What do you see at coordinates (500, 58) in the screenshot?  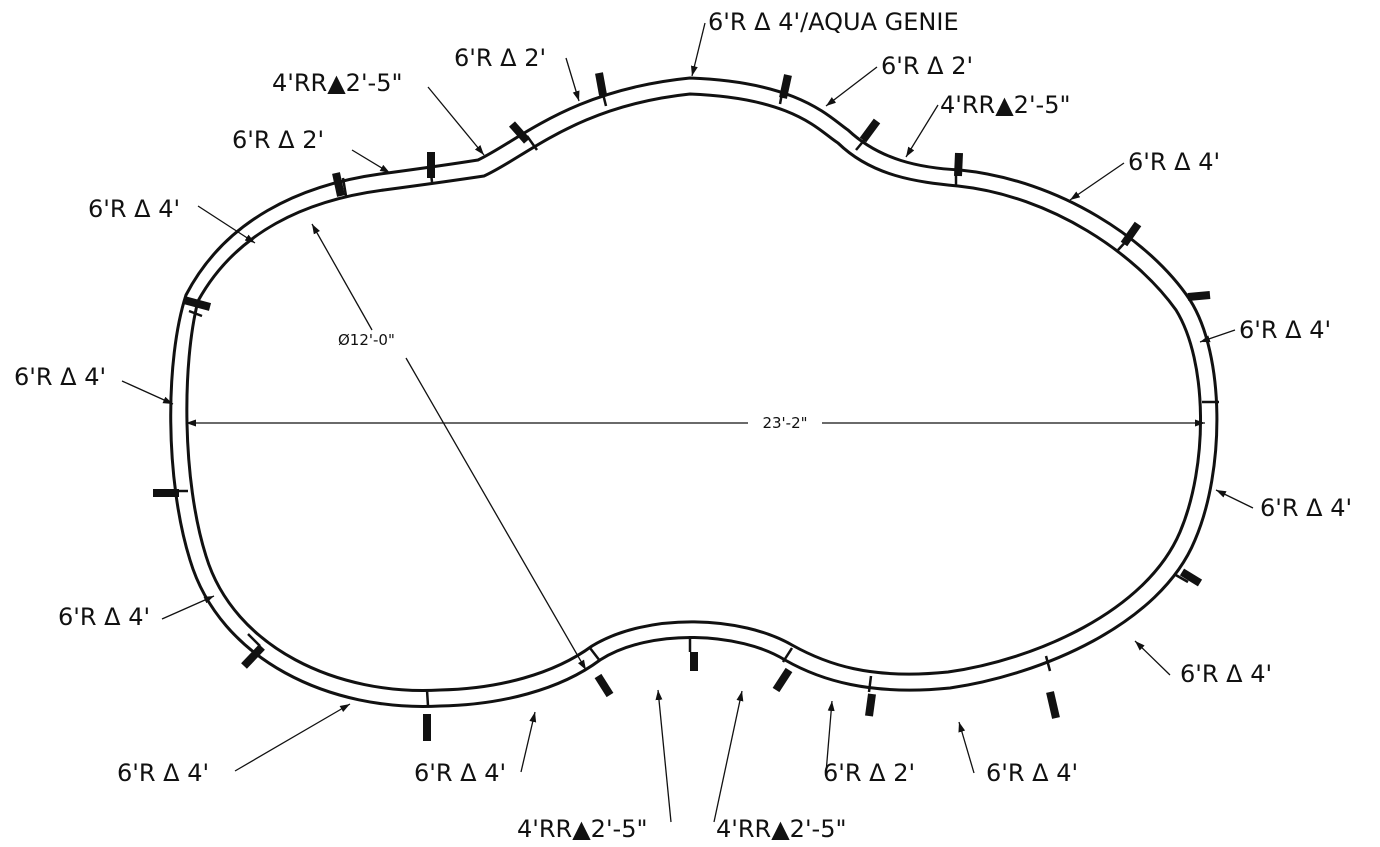 I see `callout-top-left-inner: 6'R Δ 2'` at bounding box center [500, 58].